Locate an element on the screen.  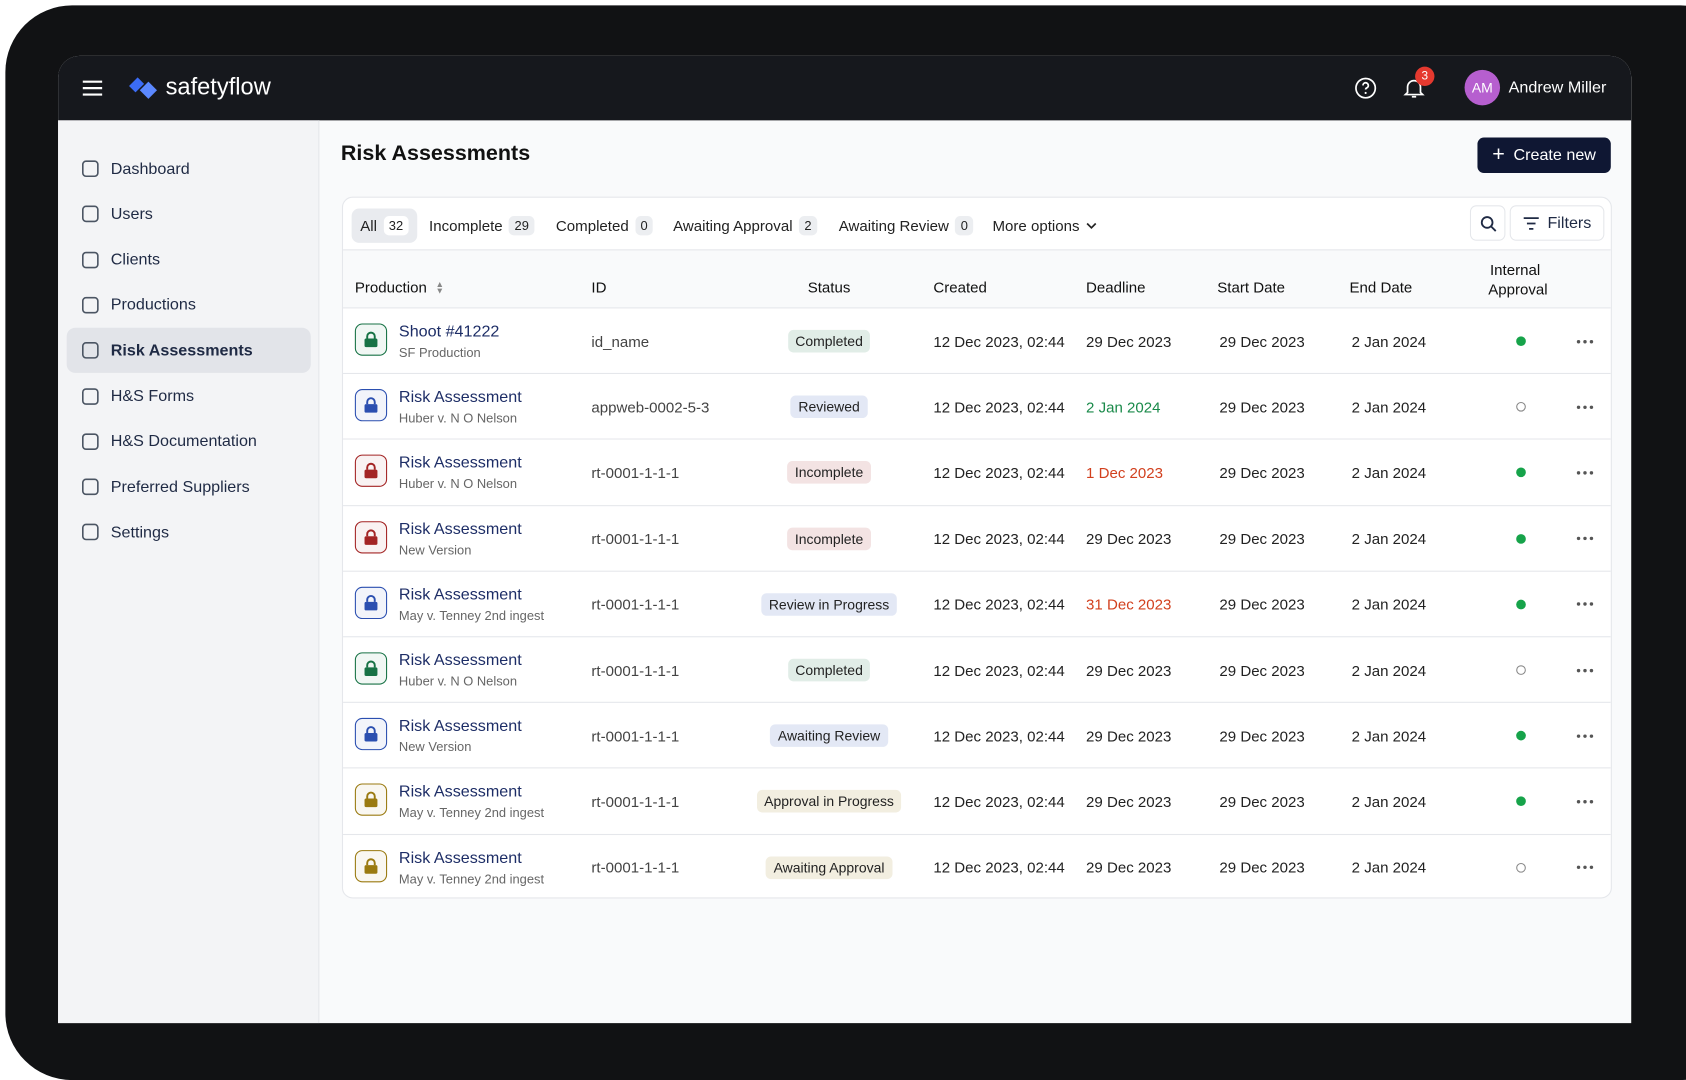
nav-item: Productions is located at coordinates (189, 305).